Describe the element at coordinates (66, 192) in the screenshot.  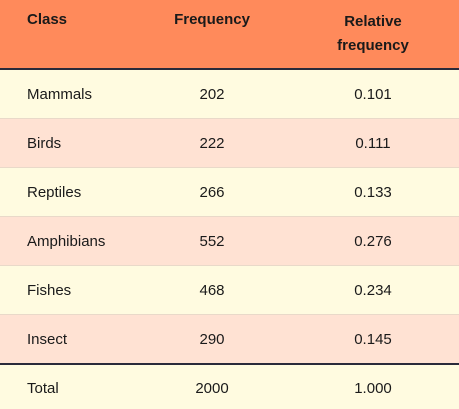
I see `cell-class: Reptiles` at that location.